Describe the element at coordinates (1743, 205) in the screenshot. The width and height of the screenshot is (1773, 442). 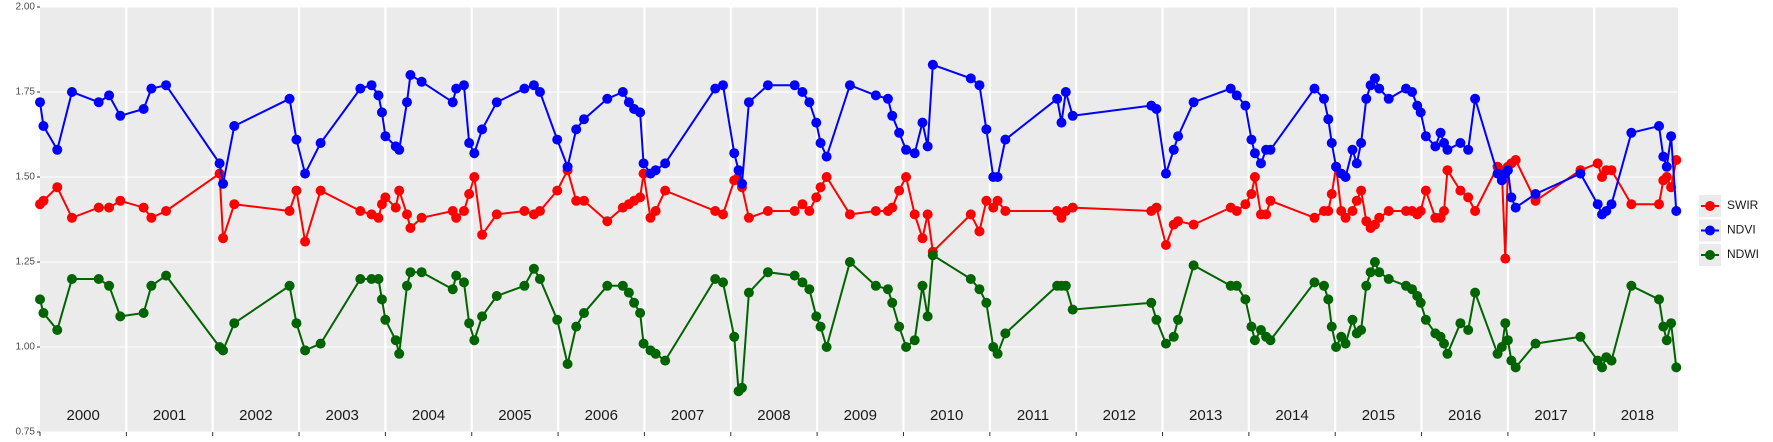
I see `legend-label: SWIR` at that location.